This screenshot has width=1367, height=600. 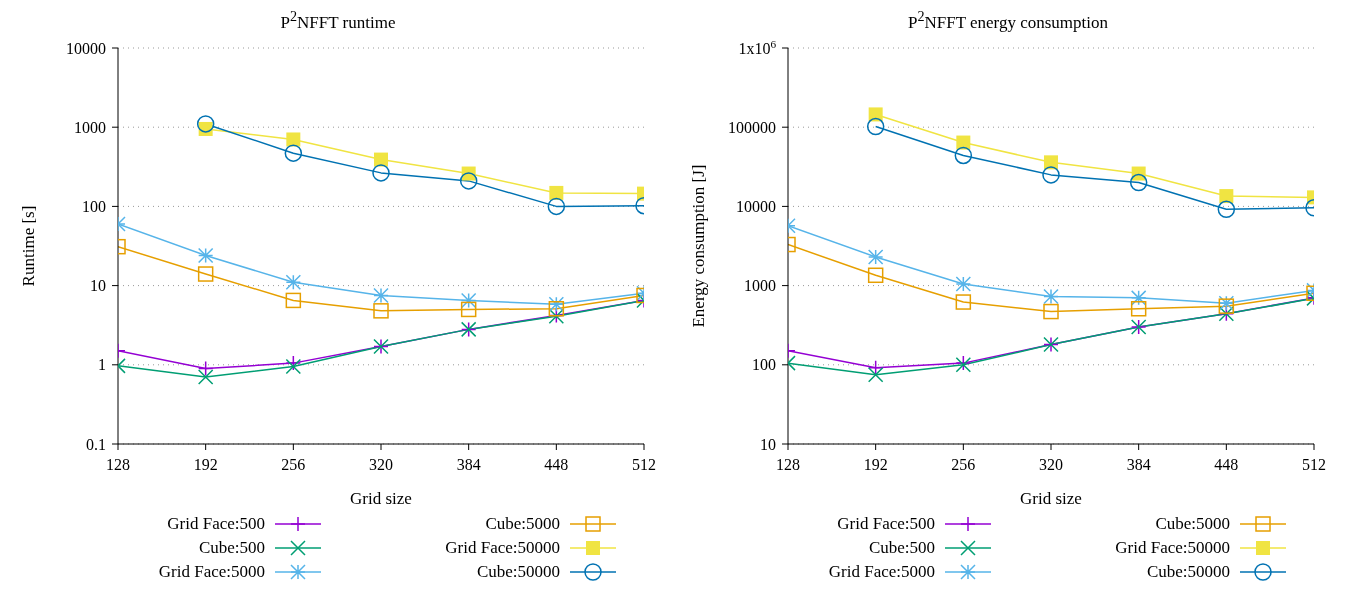 I want to click on chart-title: P$^{2}$NFFT runtime, so click(x=338, y=21).